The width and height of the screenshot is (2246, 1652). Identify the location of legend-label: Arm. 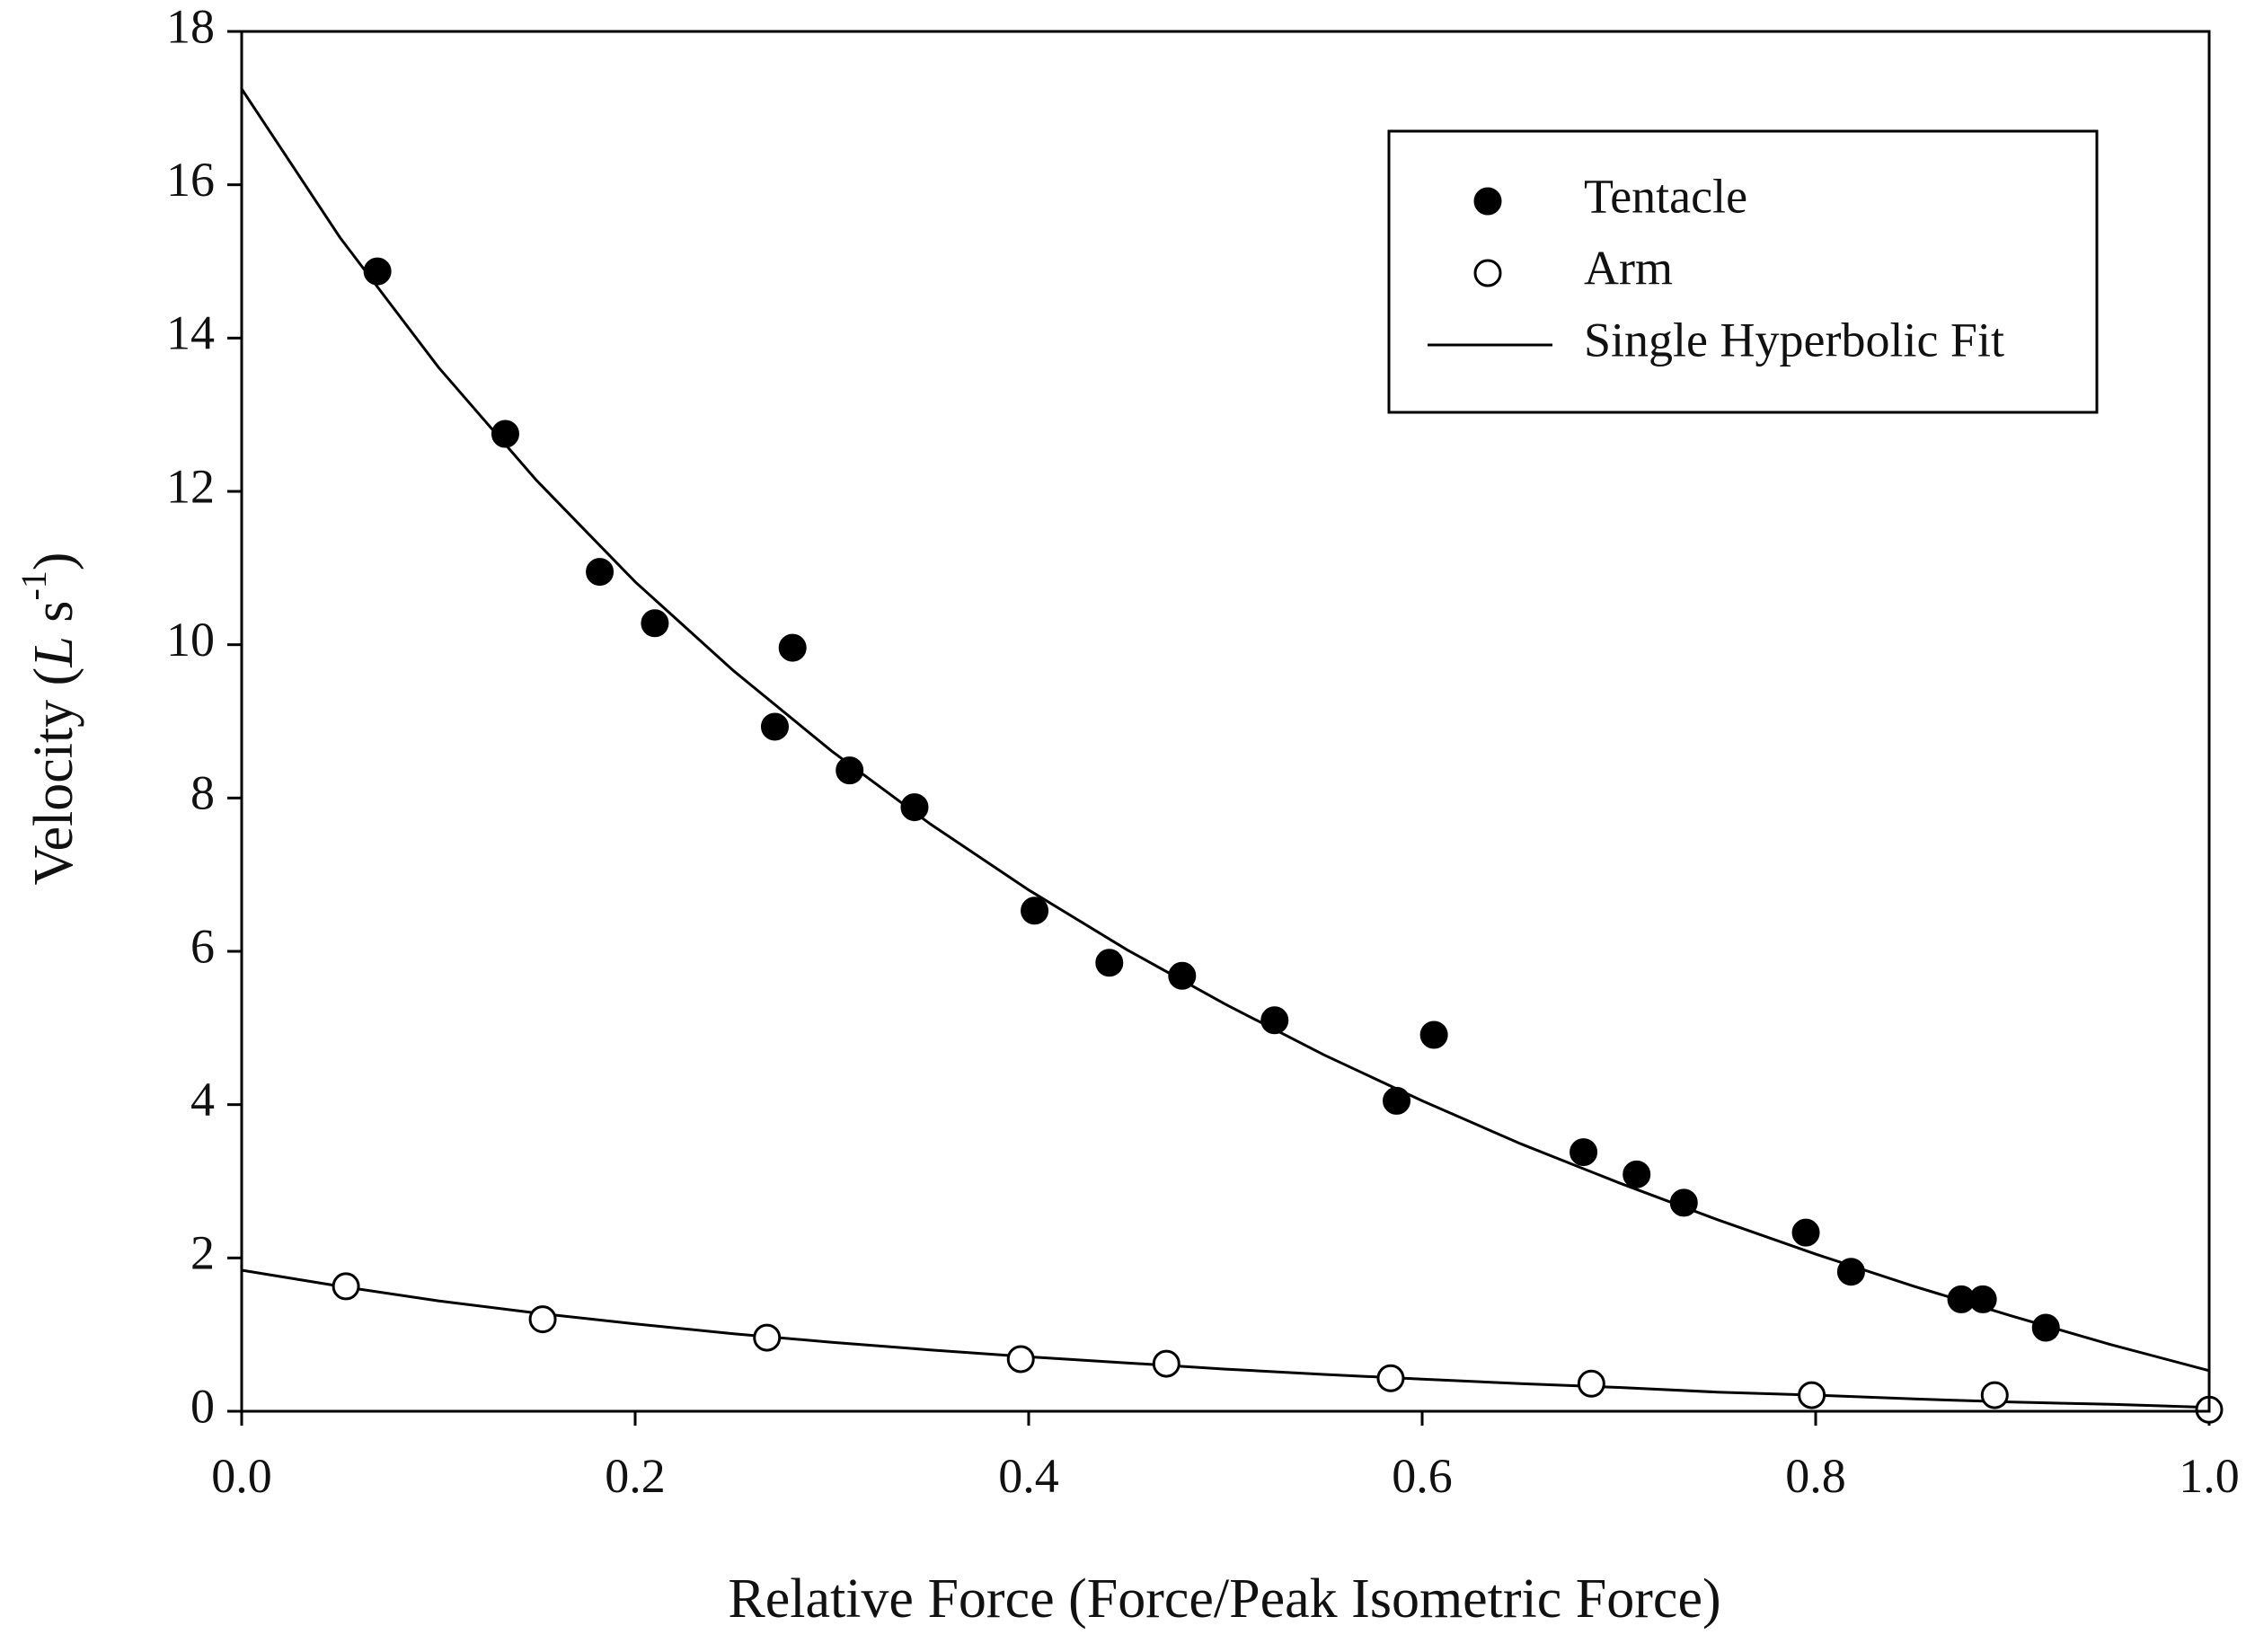
(1628, 268).